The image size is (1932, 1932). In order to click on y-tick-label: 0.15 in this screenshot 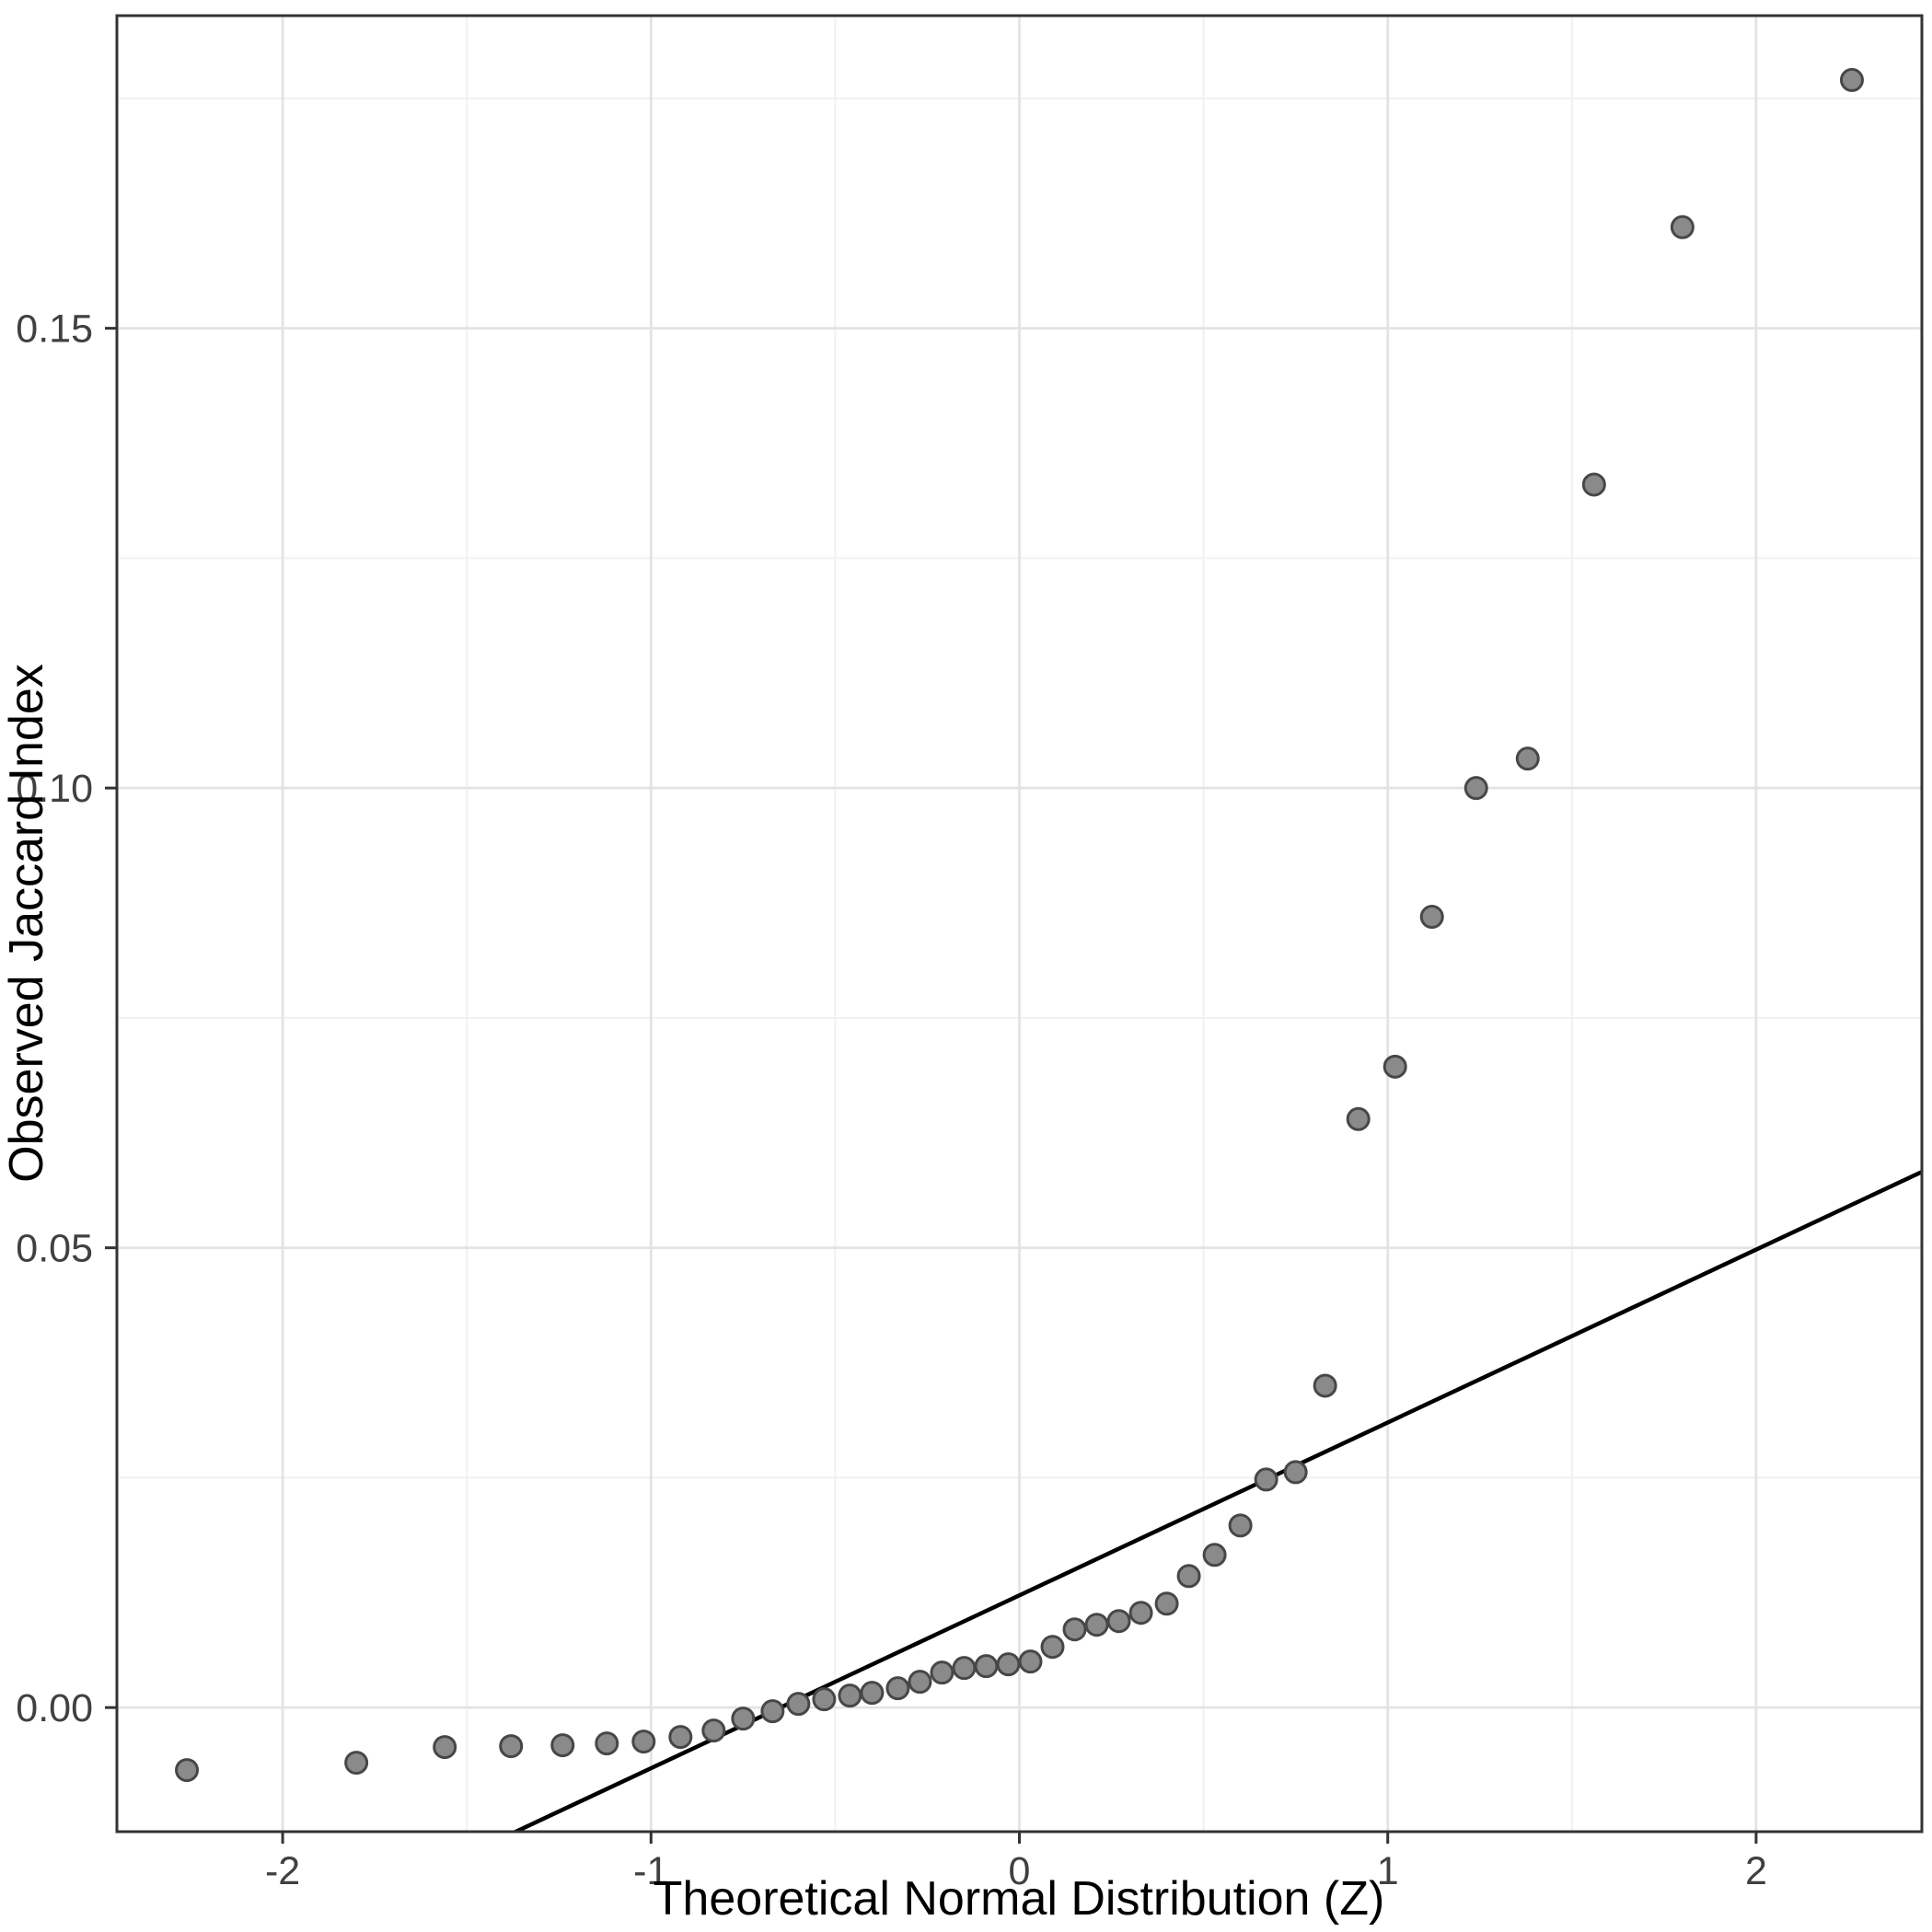, I will do `click(55, 330)`.